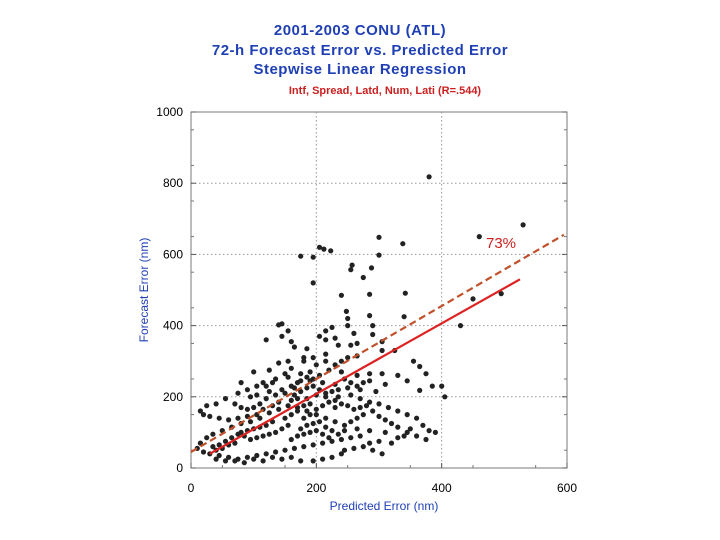 This screenshot has height=540, width=720. What do you see at coordinates (169, 112) in the screenshot?
I see `y-tick-label-1000: 1000` at bounding box center [169, 112].